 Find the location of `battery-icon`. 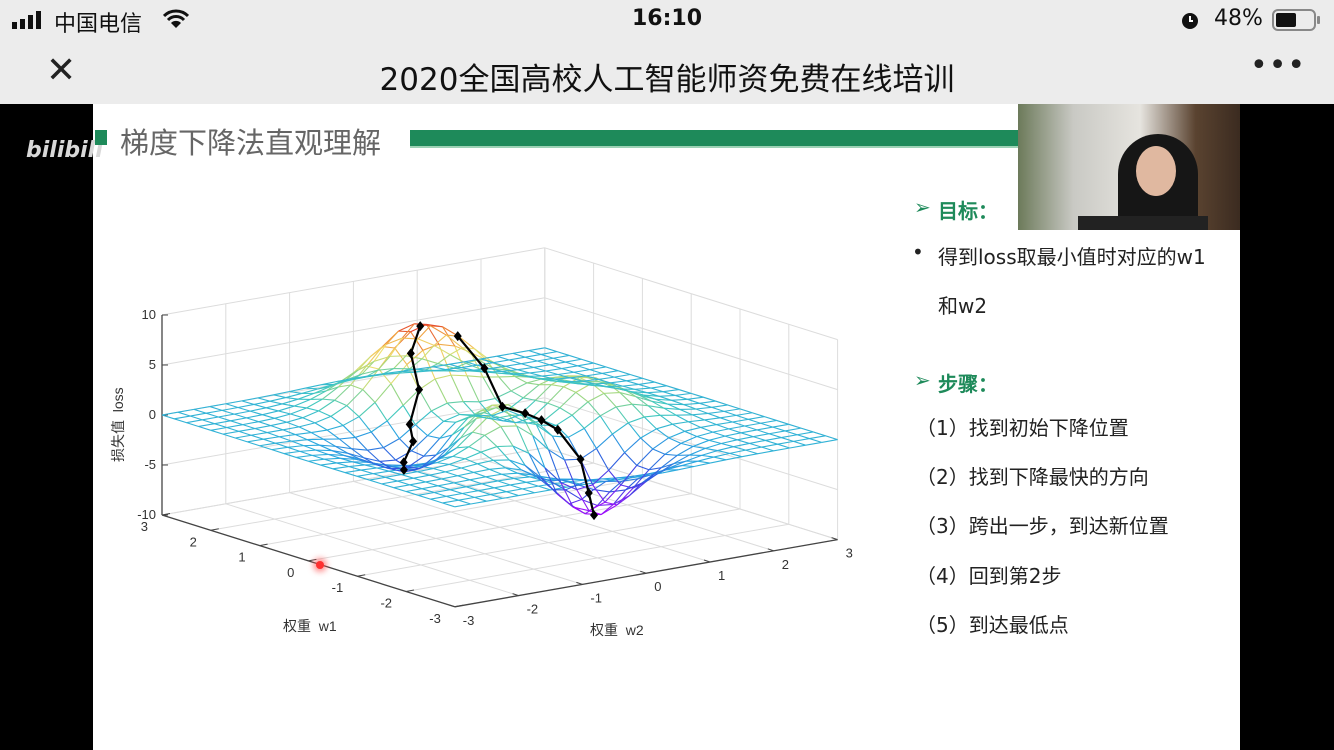

battery-icon is located at coordinates (1296, 20).